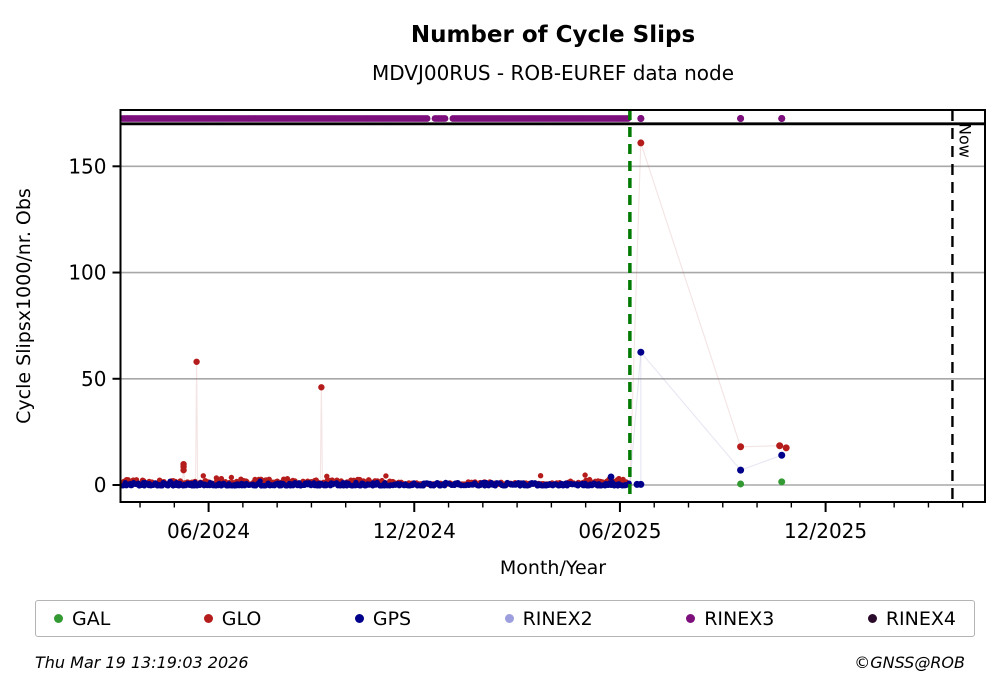  What do you see at coordinates (93, 379) in the screenshot?
I see `y-tick-label: 50` at bounding box center [93, 379].